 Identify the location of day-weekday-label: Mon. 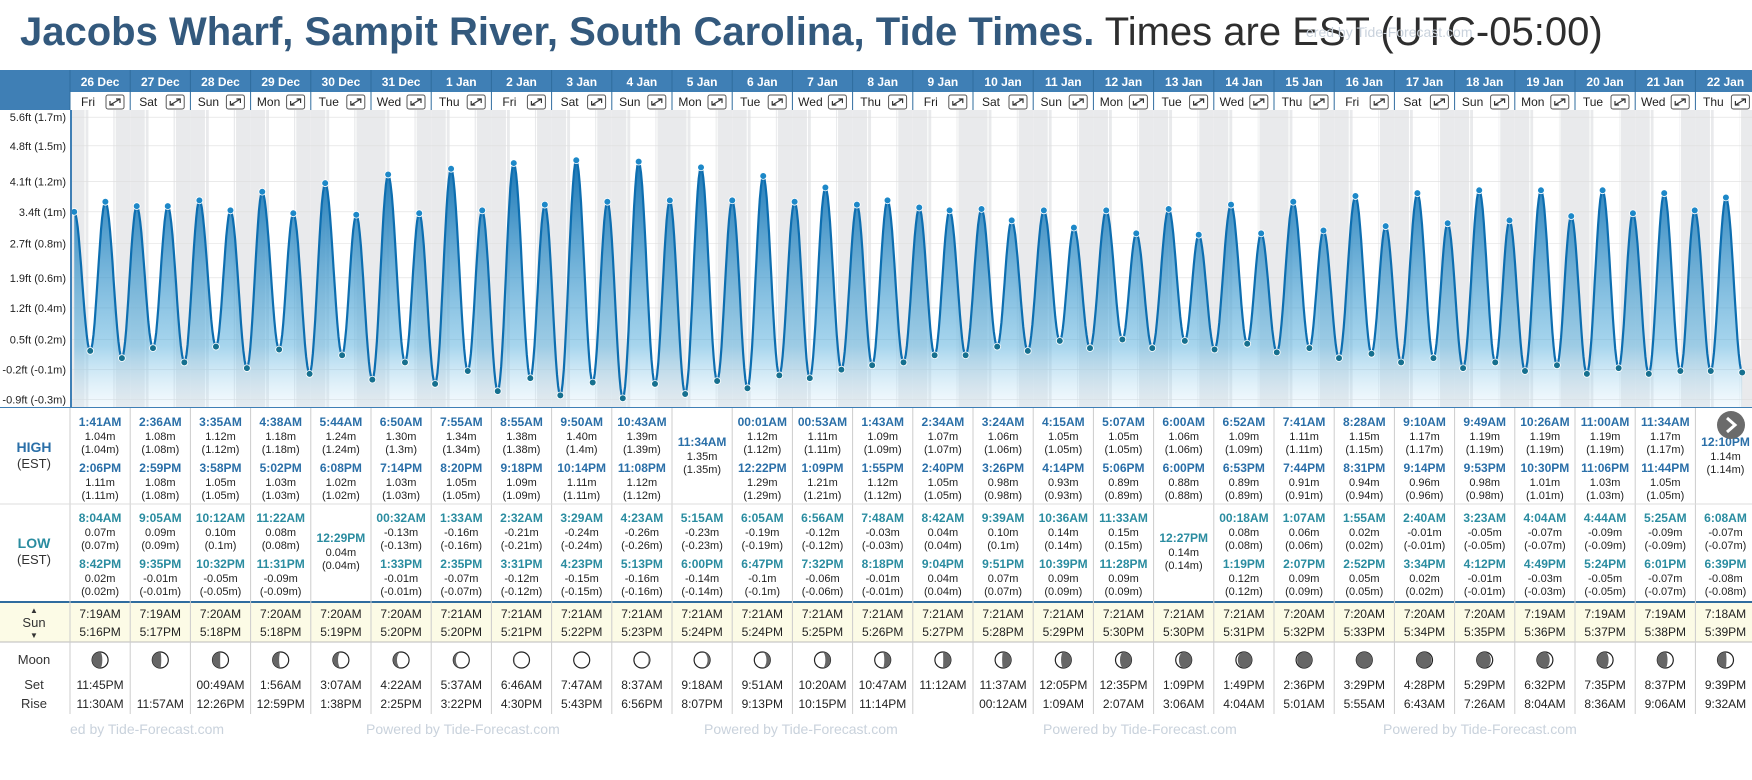
(1532, 102).